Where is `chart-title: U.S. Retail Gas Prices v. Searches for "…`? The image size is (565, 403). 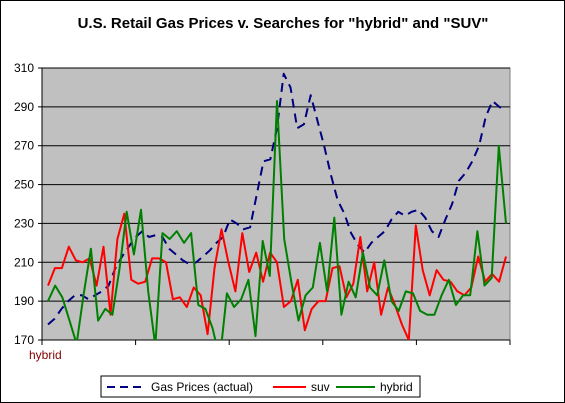 chart-title: U.S. Retail Gas Prices v. Searches for "… is located at coordinates (283, 23).